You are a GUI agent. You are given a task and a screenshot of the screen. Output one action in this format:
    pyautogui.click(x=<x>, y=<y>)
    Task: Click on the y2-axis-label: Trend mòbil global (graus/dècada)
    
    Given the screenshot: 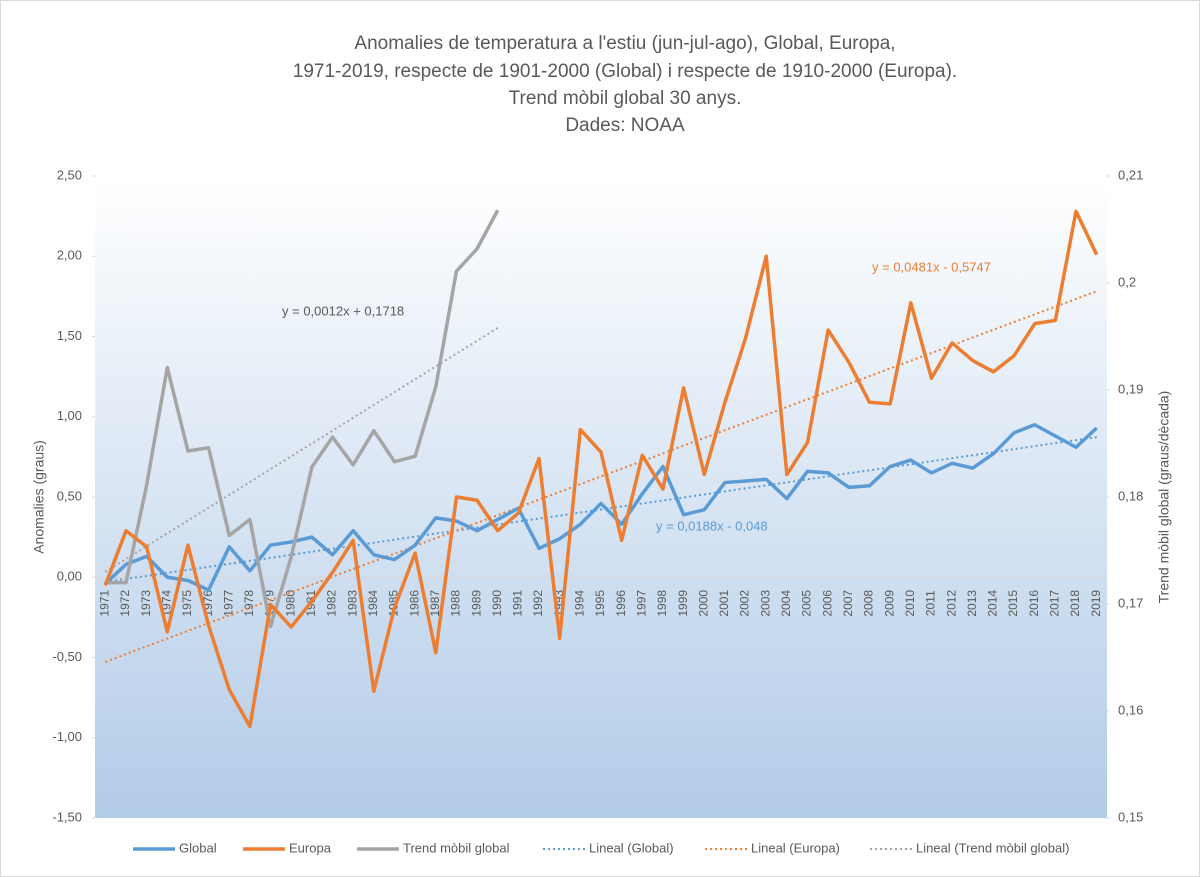 What is the action you would take?
    pyautogui.click(x=1164, y=497)
    